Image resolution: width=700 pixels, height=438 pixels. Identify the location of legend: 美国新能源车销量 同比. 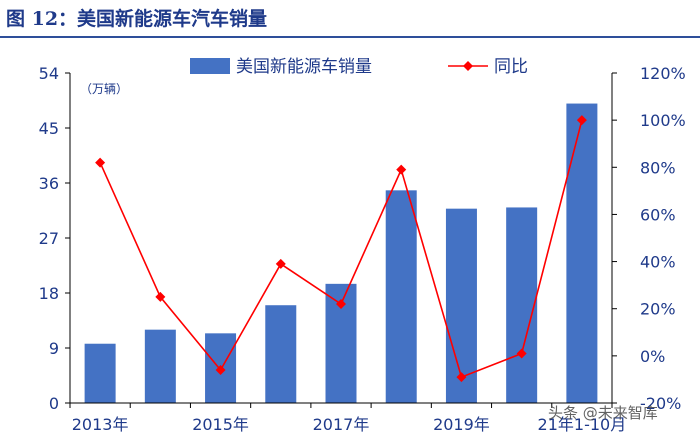
(359, 67).